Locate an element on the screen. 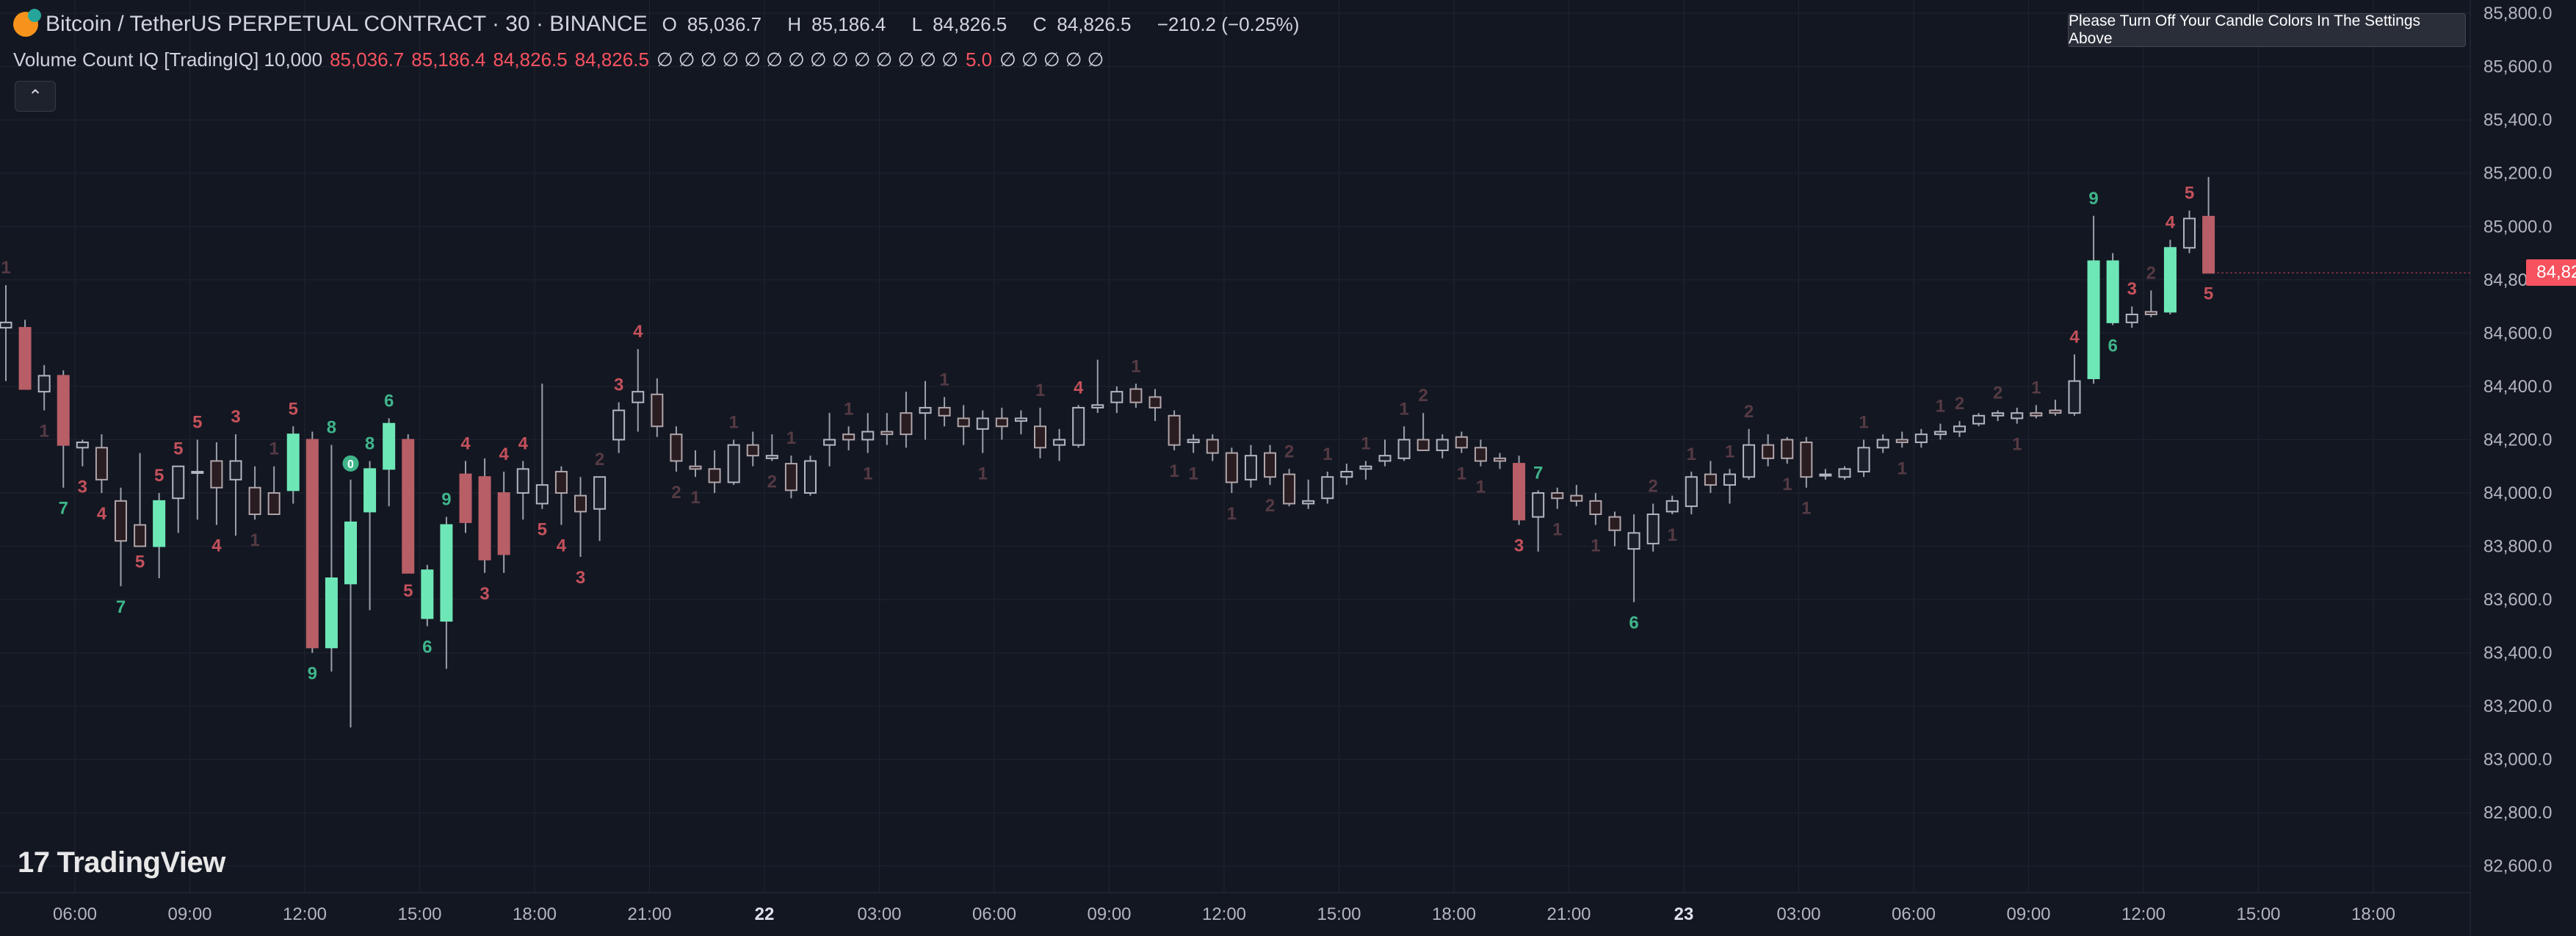  bitcoin-icon is located at coordinates (27, 23).